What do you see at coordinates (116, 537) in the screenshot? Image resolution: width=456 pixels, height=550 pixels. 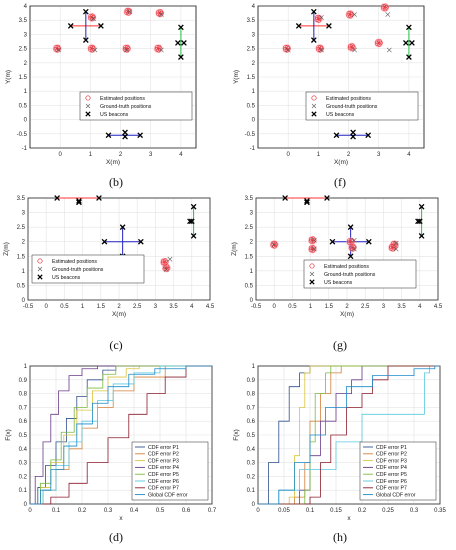 I see `caption-d: (d)` at bounding box center [116, 537].